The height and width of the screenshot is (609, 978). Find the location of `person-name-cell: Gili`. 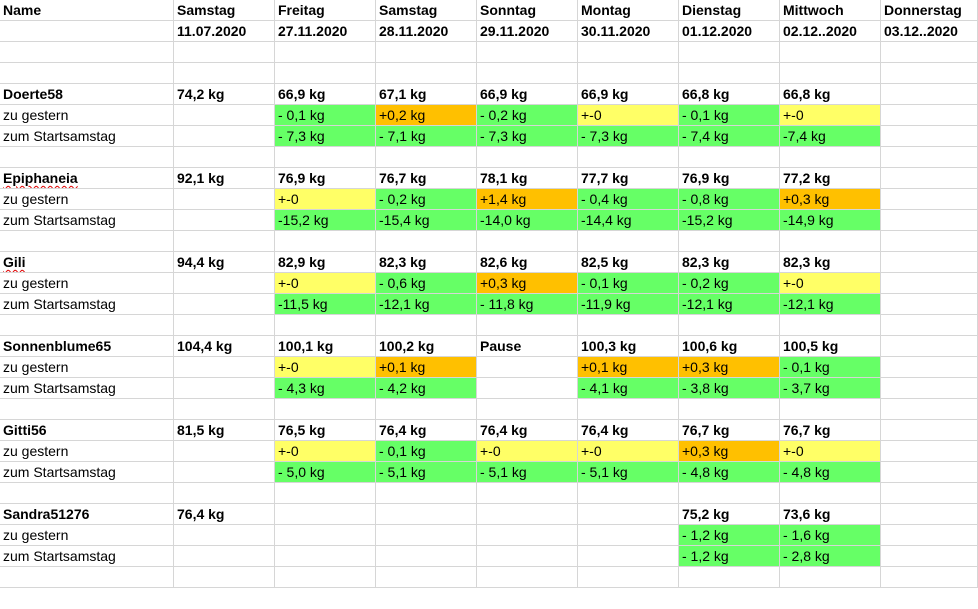

person-name-cell: Gili is located at coordinates (87, 262).